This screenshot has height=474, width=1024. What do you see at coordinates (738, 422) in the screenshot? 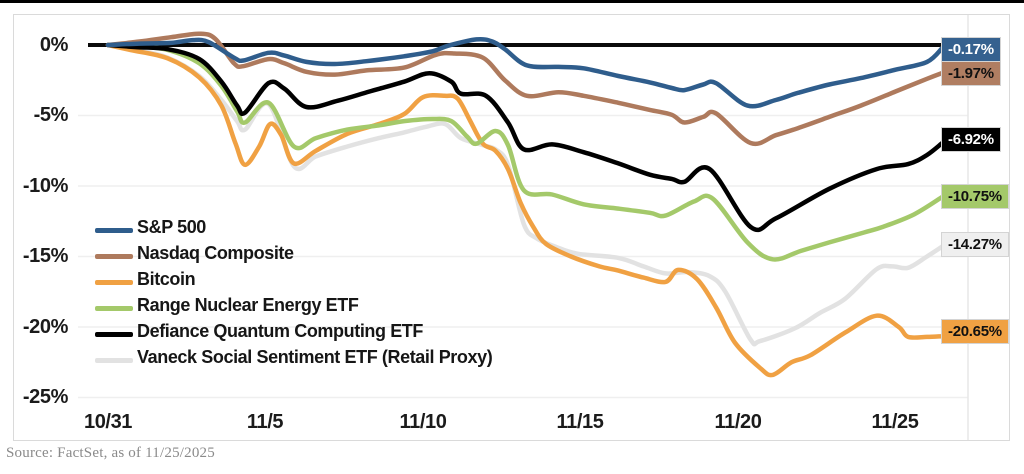
I see `x-axis-tick-label: 11/20` at bounding box center [738, 422].